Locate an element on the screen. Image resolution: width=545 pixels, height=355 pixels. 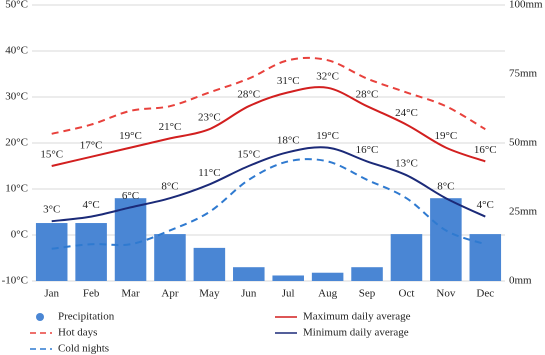
data-label: 31°C is located at coordinates (288, 81).